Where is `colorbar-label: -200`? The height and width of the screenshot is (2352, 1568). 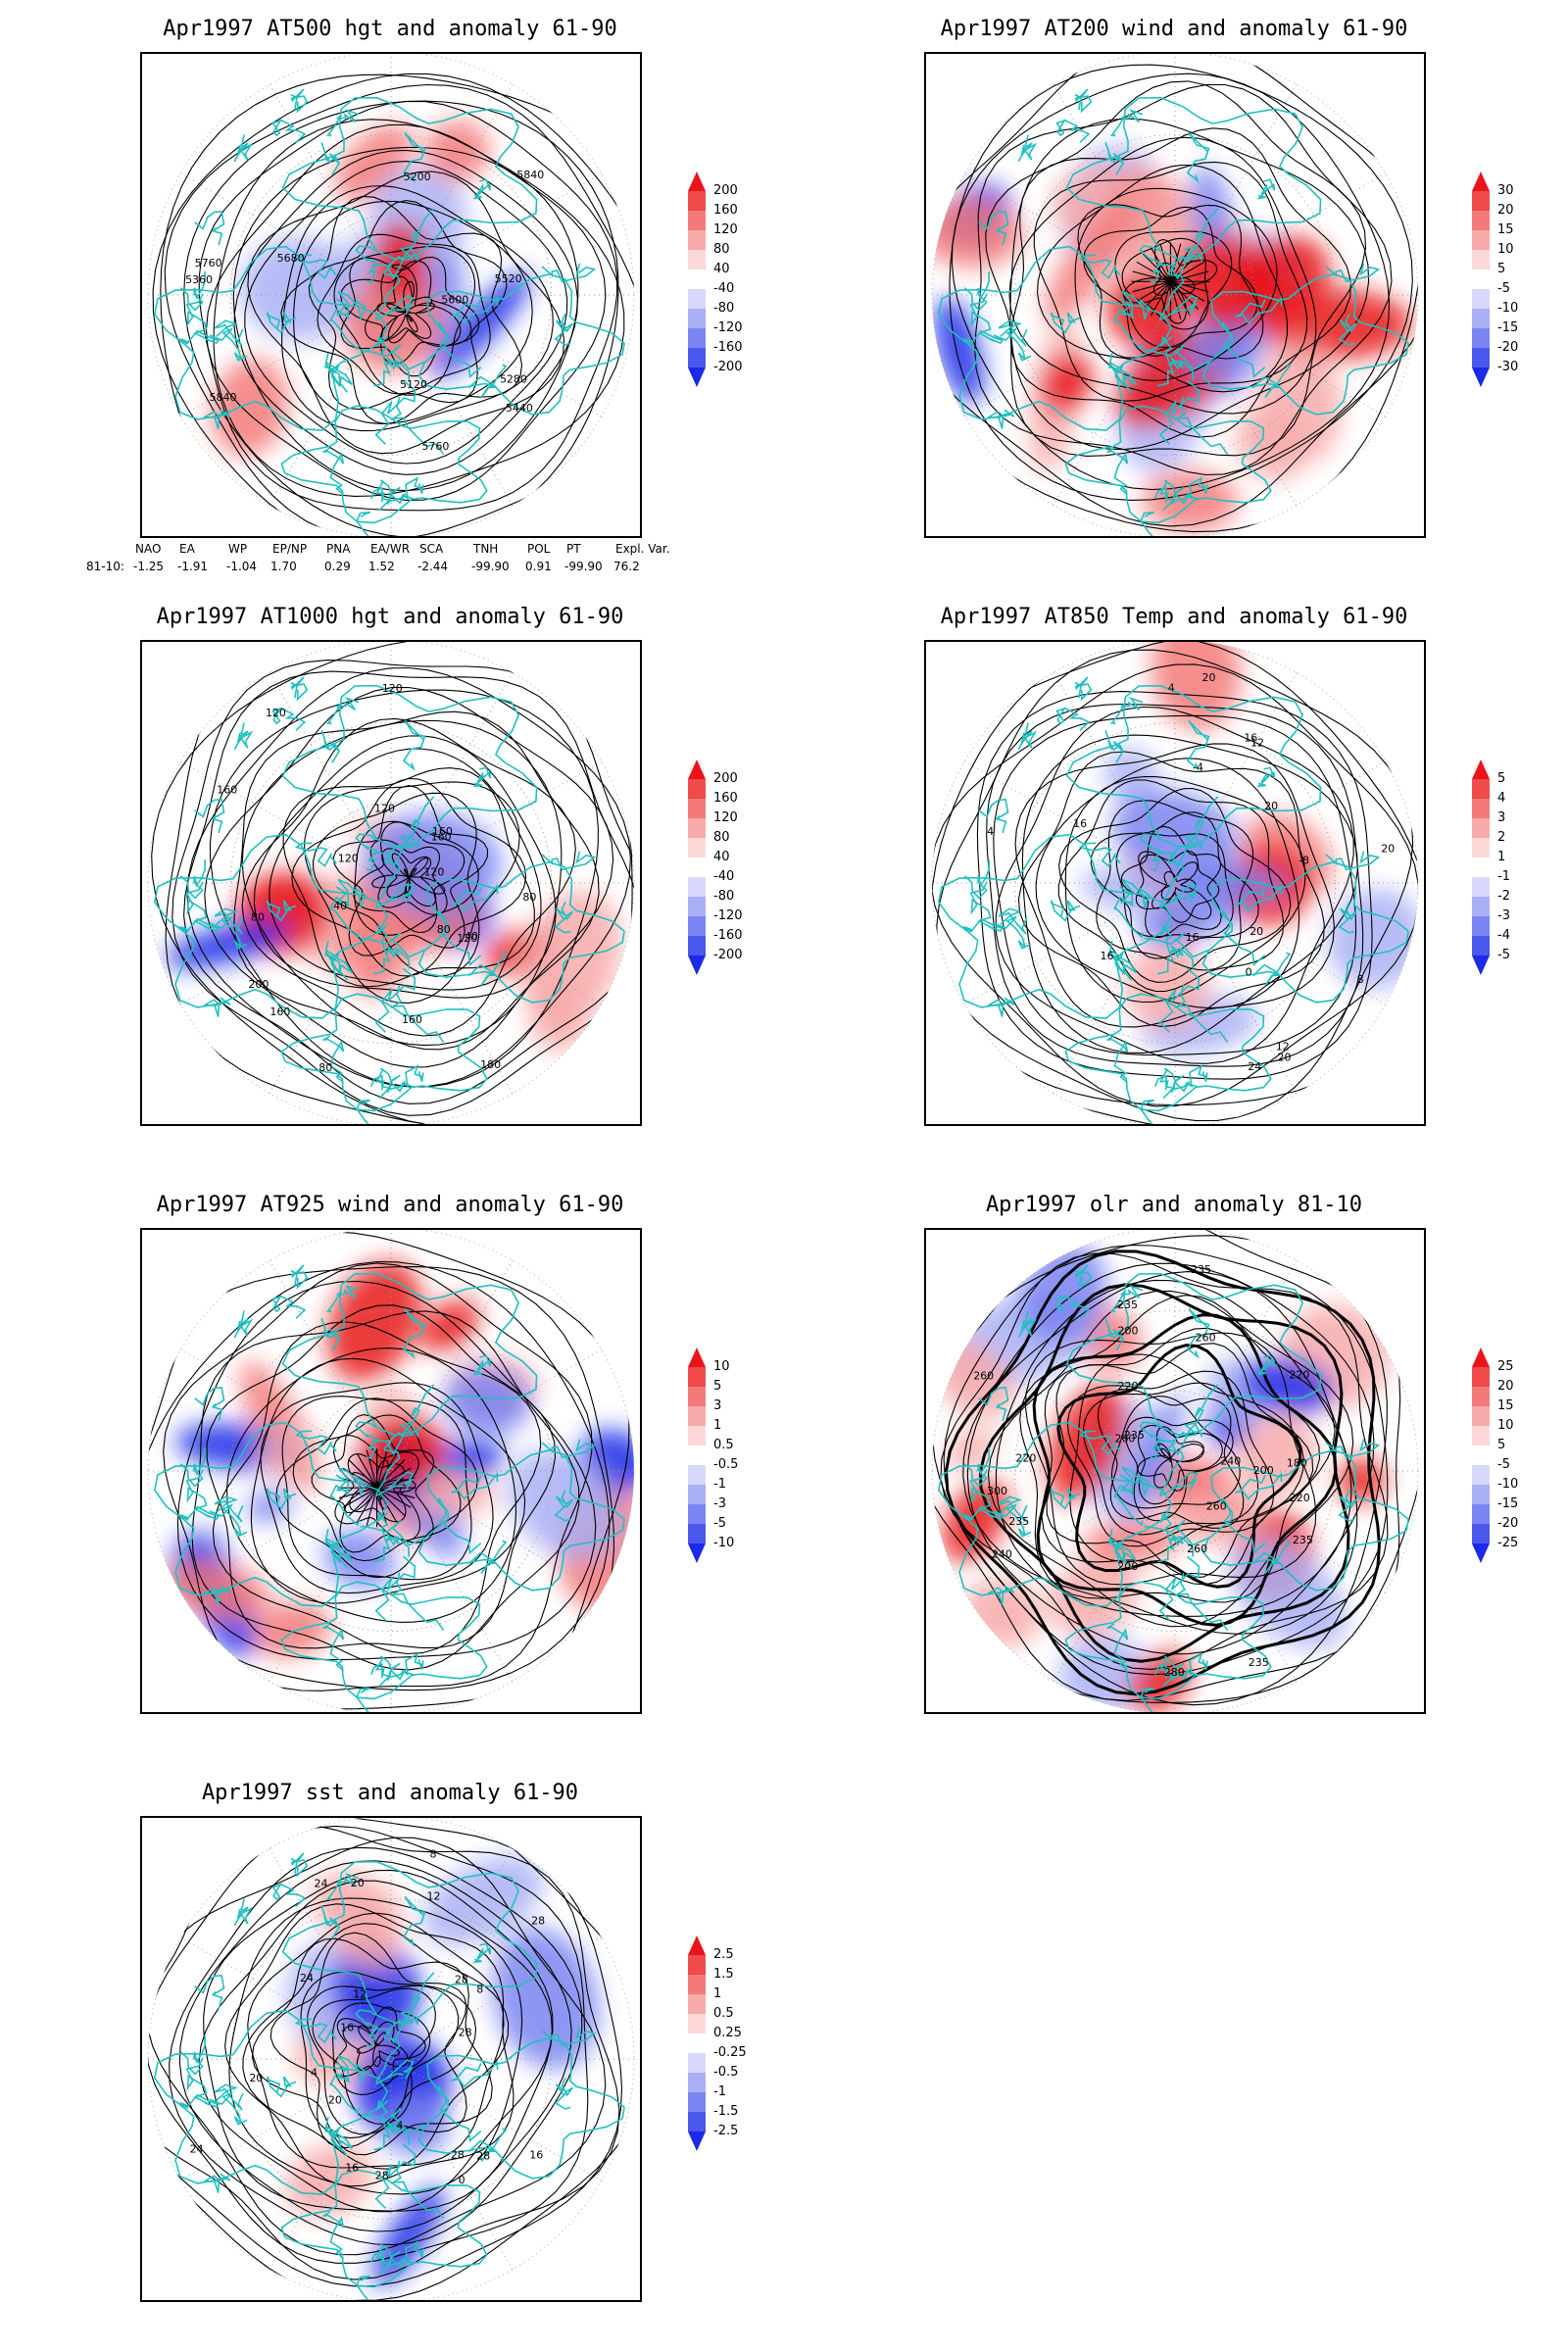 colorbar-label: -200 is located at coordinates (728, 955).